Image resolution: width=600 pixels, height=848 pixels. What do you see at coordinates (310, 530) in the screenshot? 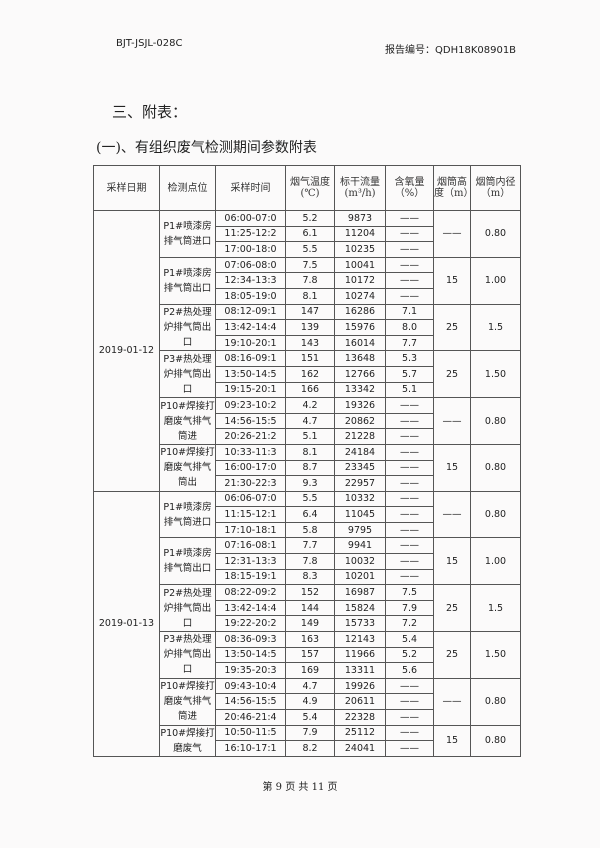
I see `flue-gas-temp: 5.8` at bounding box center [310, 530].